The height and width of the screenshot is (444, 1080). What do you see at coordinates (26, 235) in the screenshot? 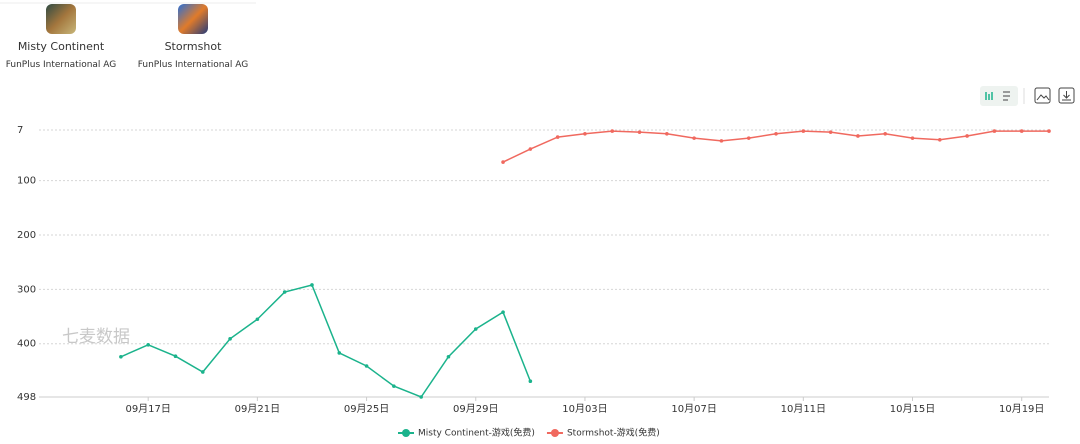
I see `y-tick-label: 200` at bounding box center [26, 235].